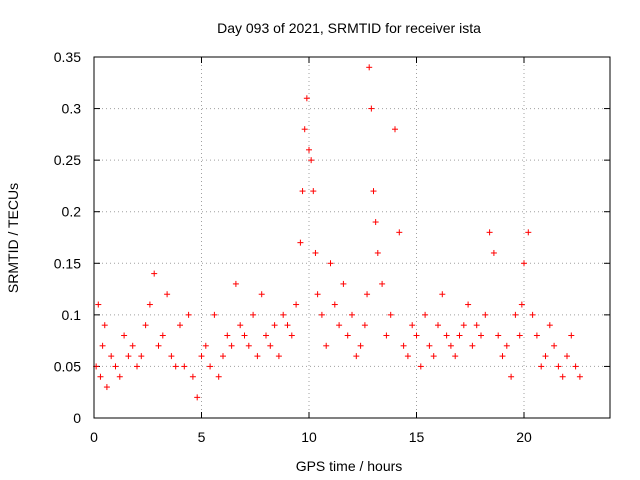 This screenshot has width=640, height=480. Describe the element at coordinates (13, 238) in the screenshot. I see `y-axis-label: SRMTID / TECUs` at that location.